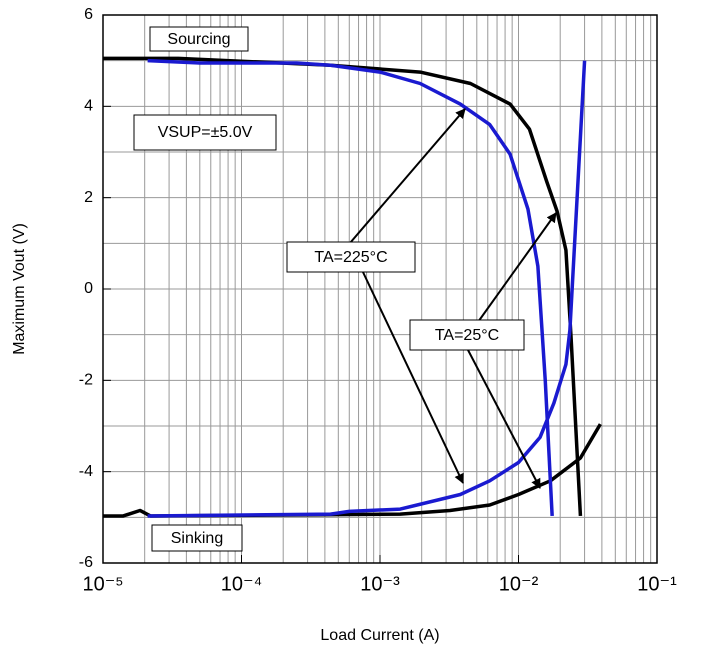  I want to click on annotation: Sinking, so click(197, 538).